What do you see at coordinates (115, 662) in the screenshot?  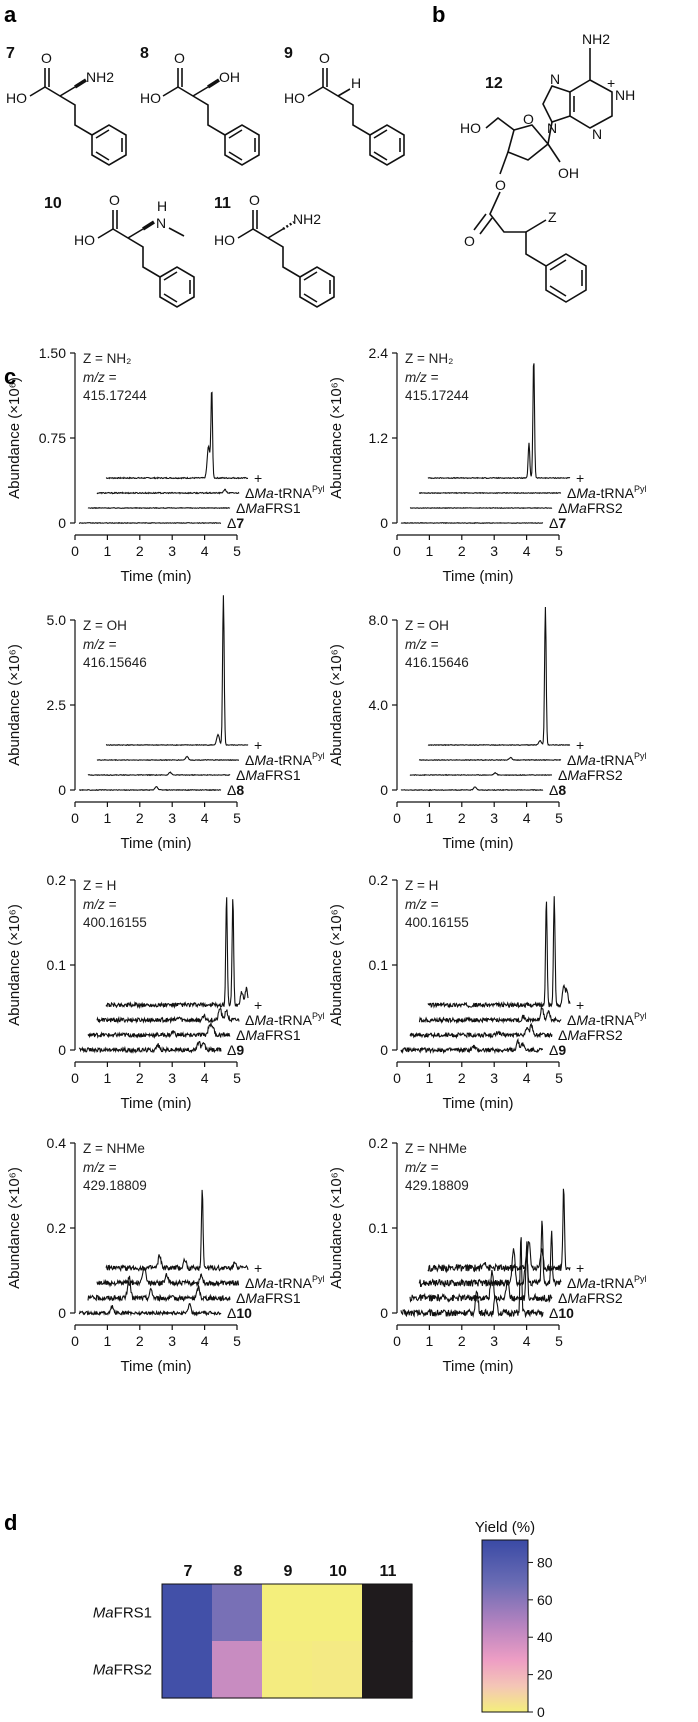 I see `mz-value: 416.15646` at bounding box center [115, 662].